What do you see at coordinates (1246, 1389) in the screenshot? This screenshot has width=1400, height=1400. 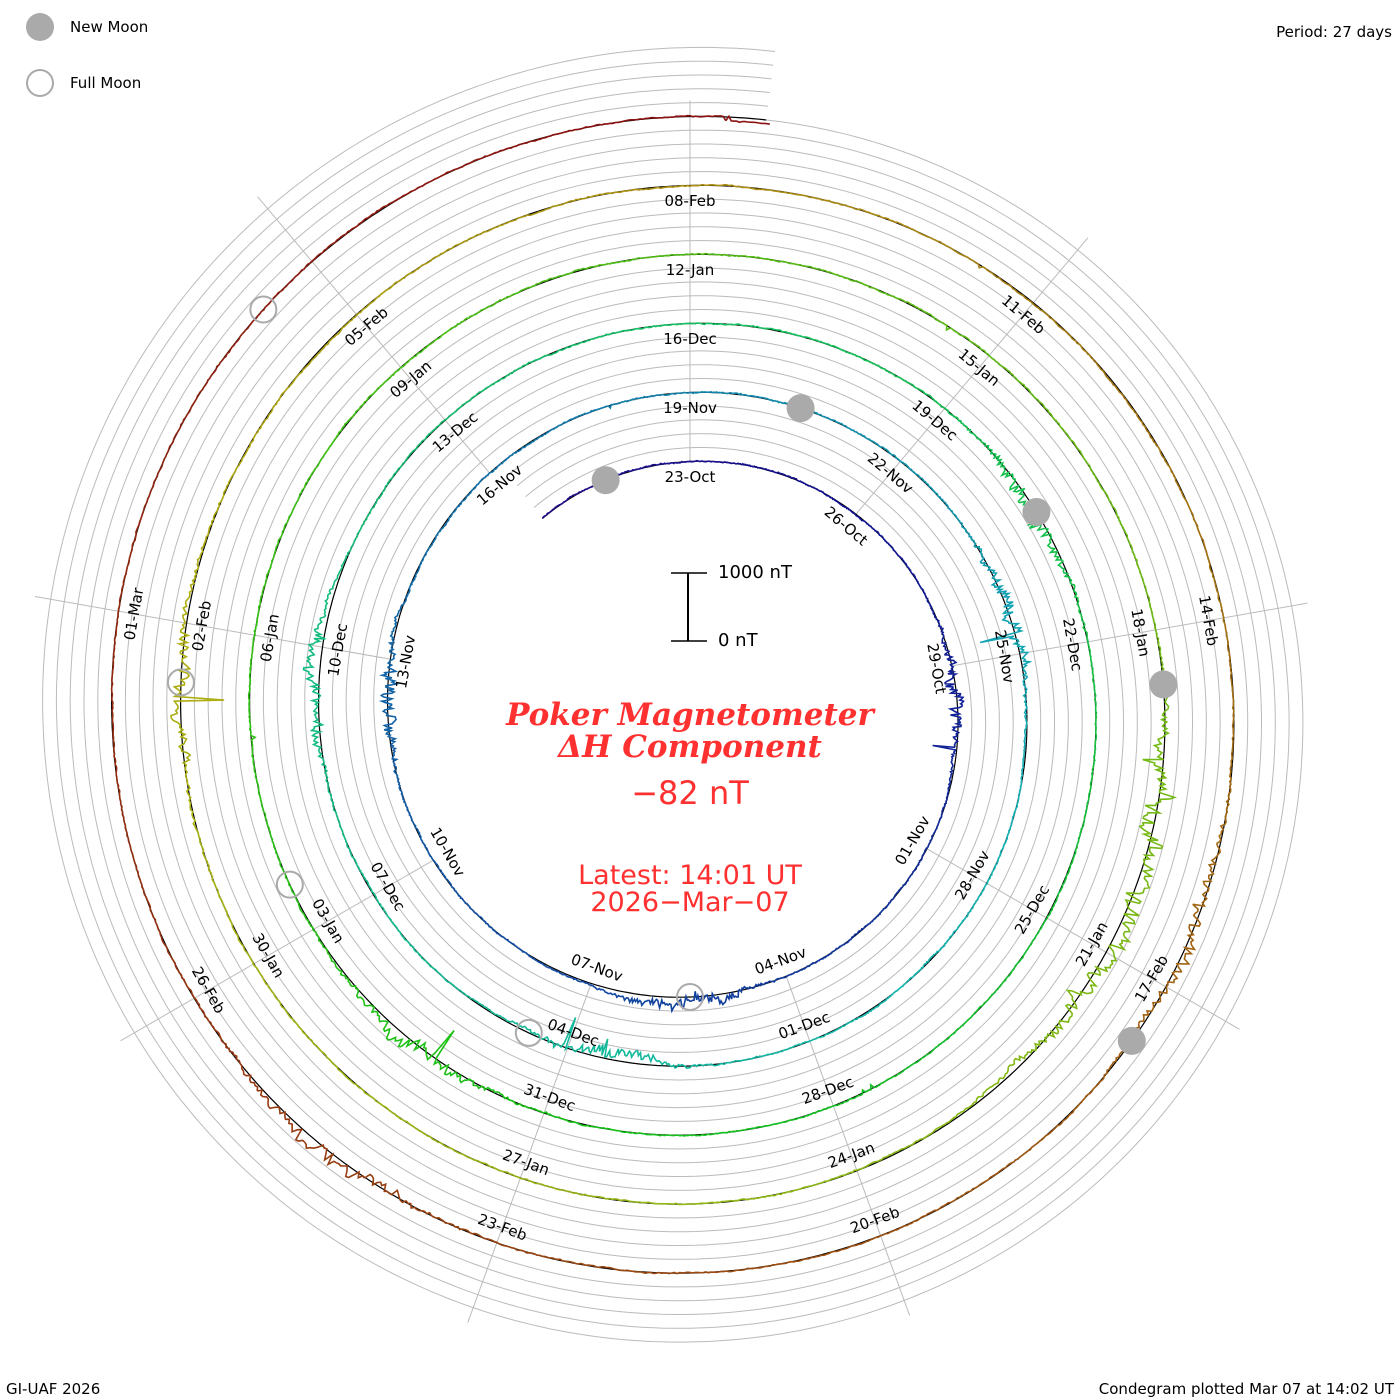 I see `footer-plotted: Condegram plotted Mar 07 at 14:02 UT` at bounding box center [1246, 1389].